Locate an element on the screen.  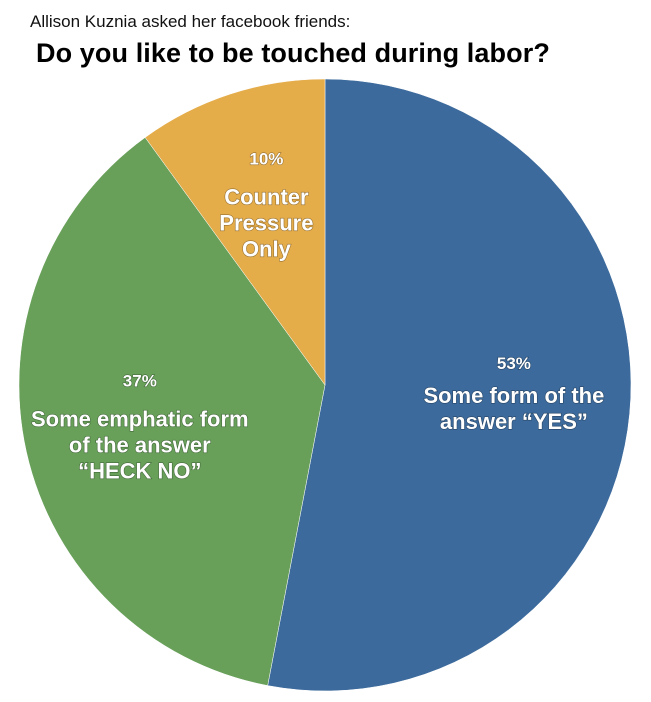
slice-name-label: of the answer is located at coordinates (140, 444).